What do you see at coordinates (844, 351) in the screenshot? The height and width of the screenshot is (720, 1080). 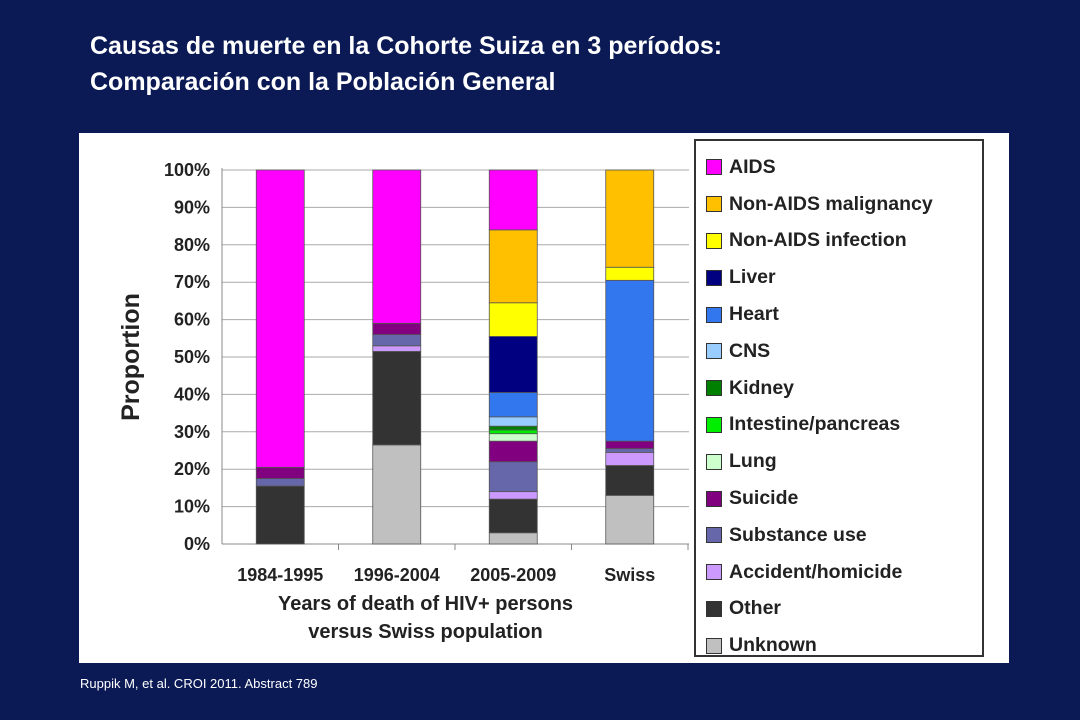 I see `legend-item: CNS` at bounding box center [844, 351].